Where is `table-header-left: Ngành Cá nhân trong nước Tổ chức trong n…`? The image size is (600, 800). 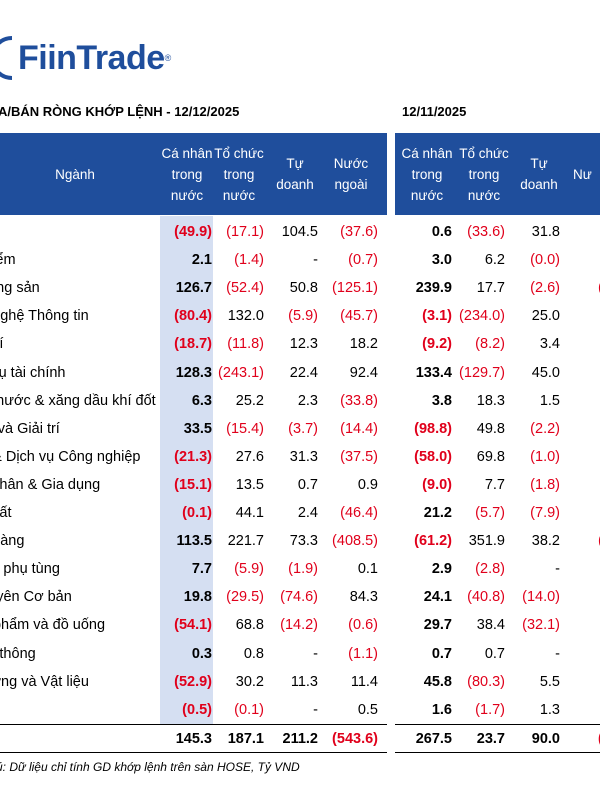
table-header-left: Ngành Cá nhân trong nước Tổ chức trong n… is located at coordinates (193, 174).